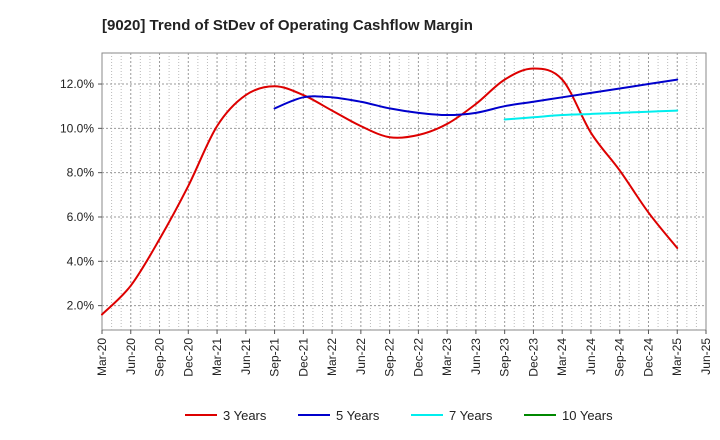  Describe the element at coordinates (476, 97) in the screenshot. I see `series-line-5-years` at that location.